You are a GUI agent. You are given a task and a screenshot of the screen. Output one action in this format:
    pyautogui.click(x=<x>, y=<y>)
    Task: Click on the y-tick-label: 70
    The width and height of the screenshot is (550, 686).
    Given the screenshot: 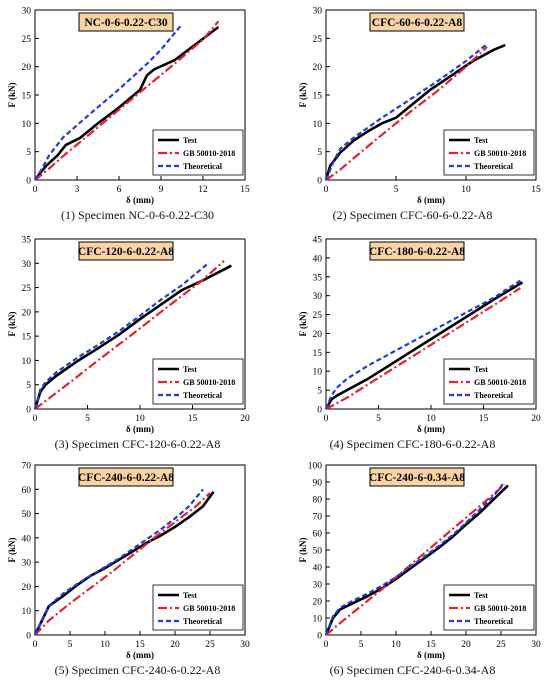 What is the action you would take?
    pyautogui.click(x=27, y=467)
    